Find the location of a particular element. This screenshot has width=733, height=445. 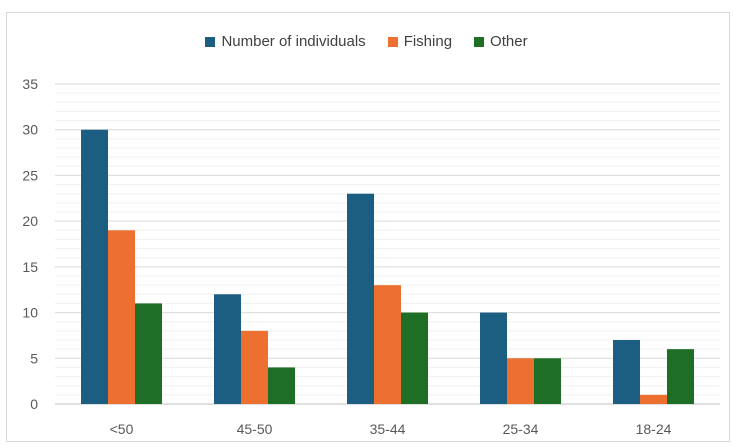

y-tick-label: 0 is located at coordinates (34, 404).